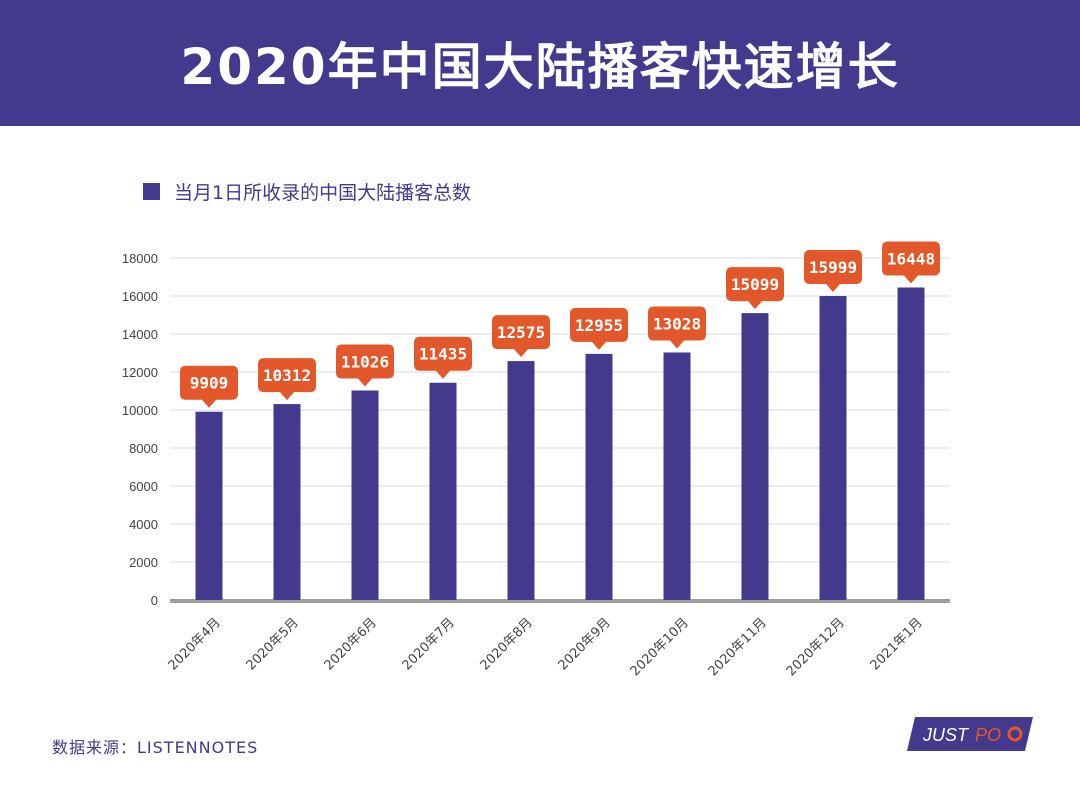  I want to click on x-tick-label: 2021年1月, so click(897, 644).